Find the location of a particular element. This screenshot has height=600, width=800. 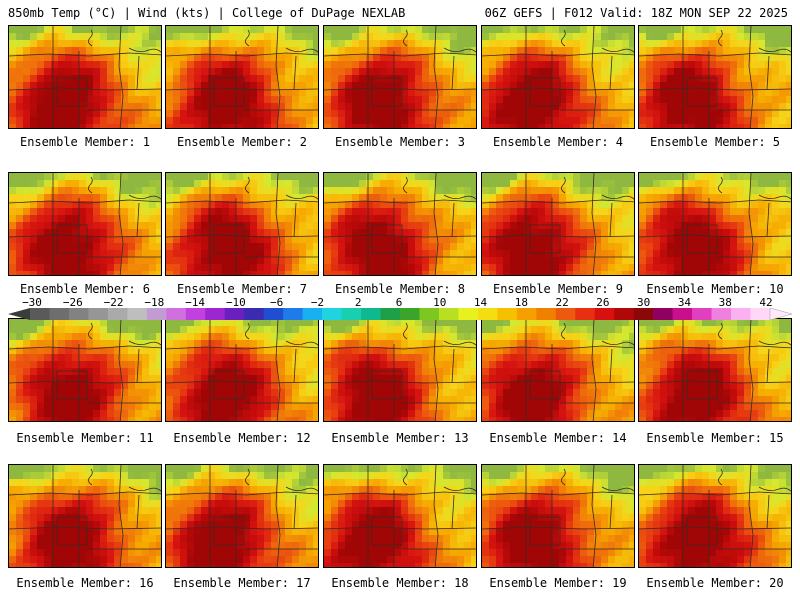

colorbar-tick-label: 22 is located at coordinates (562, 302).